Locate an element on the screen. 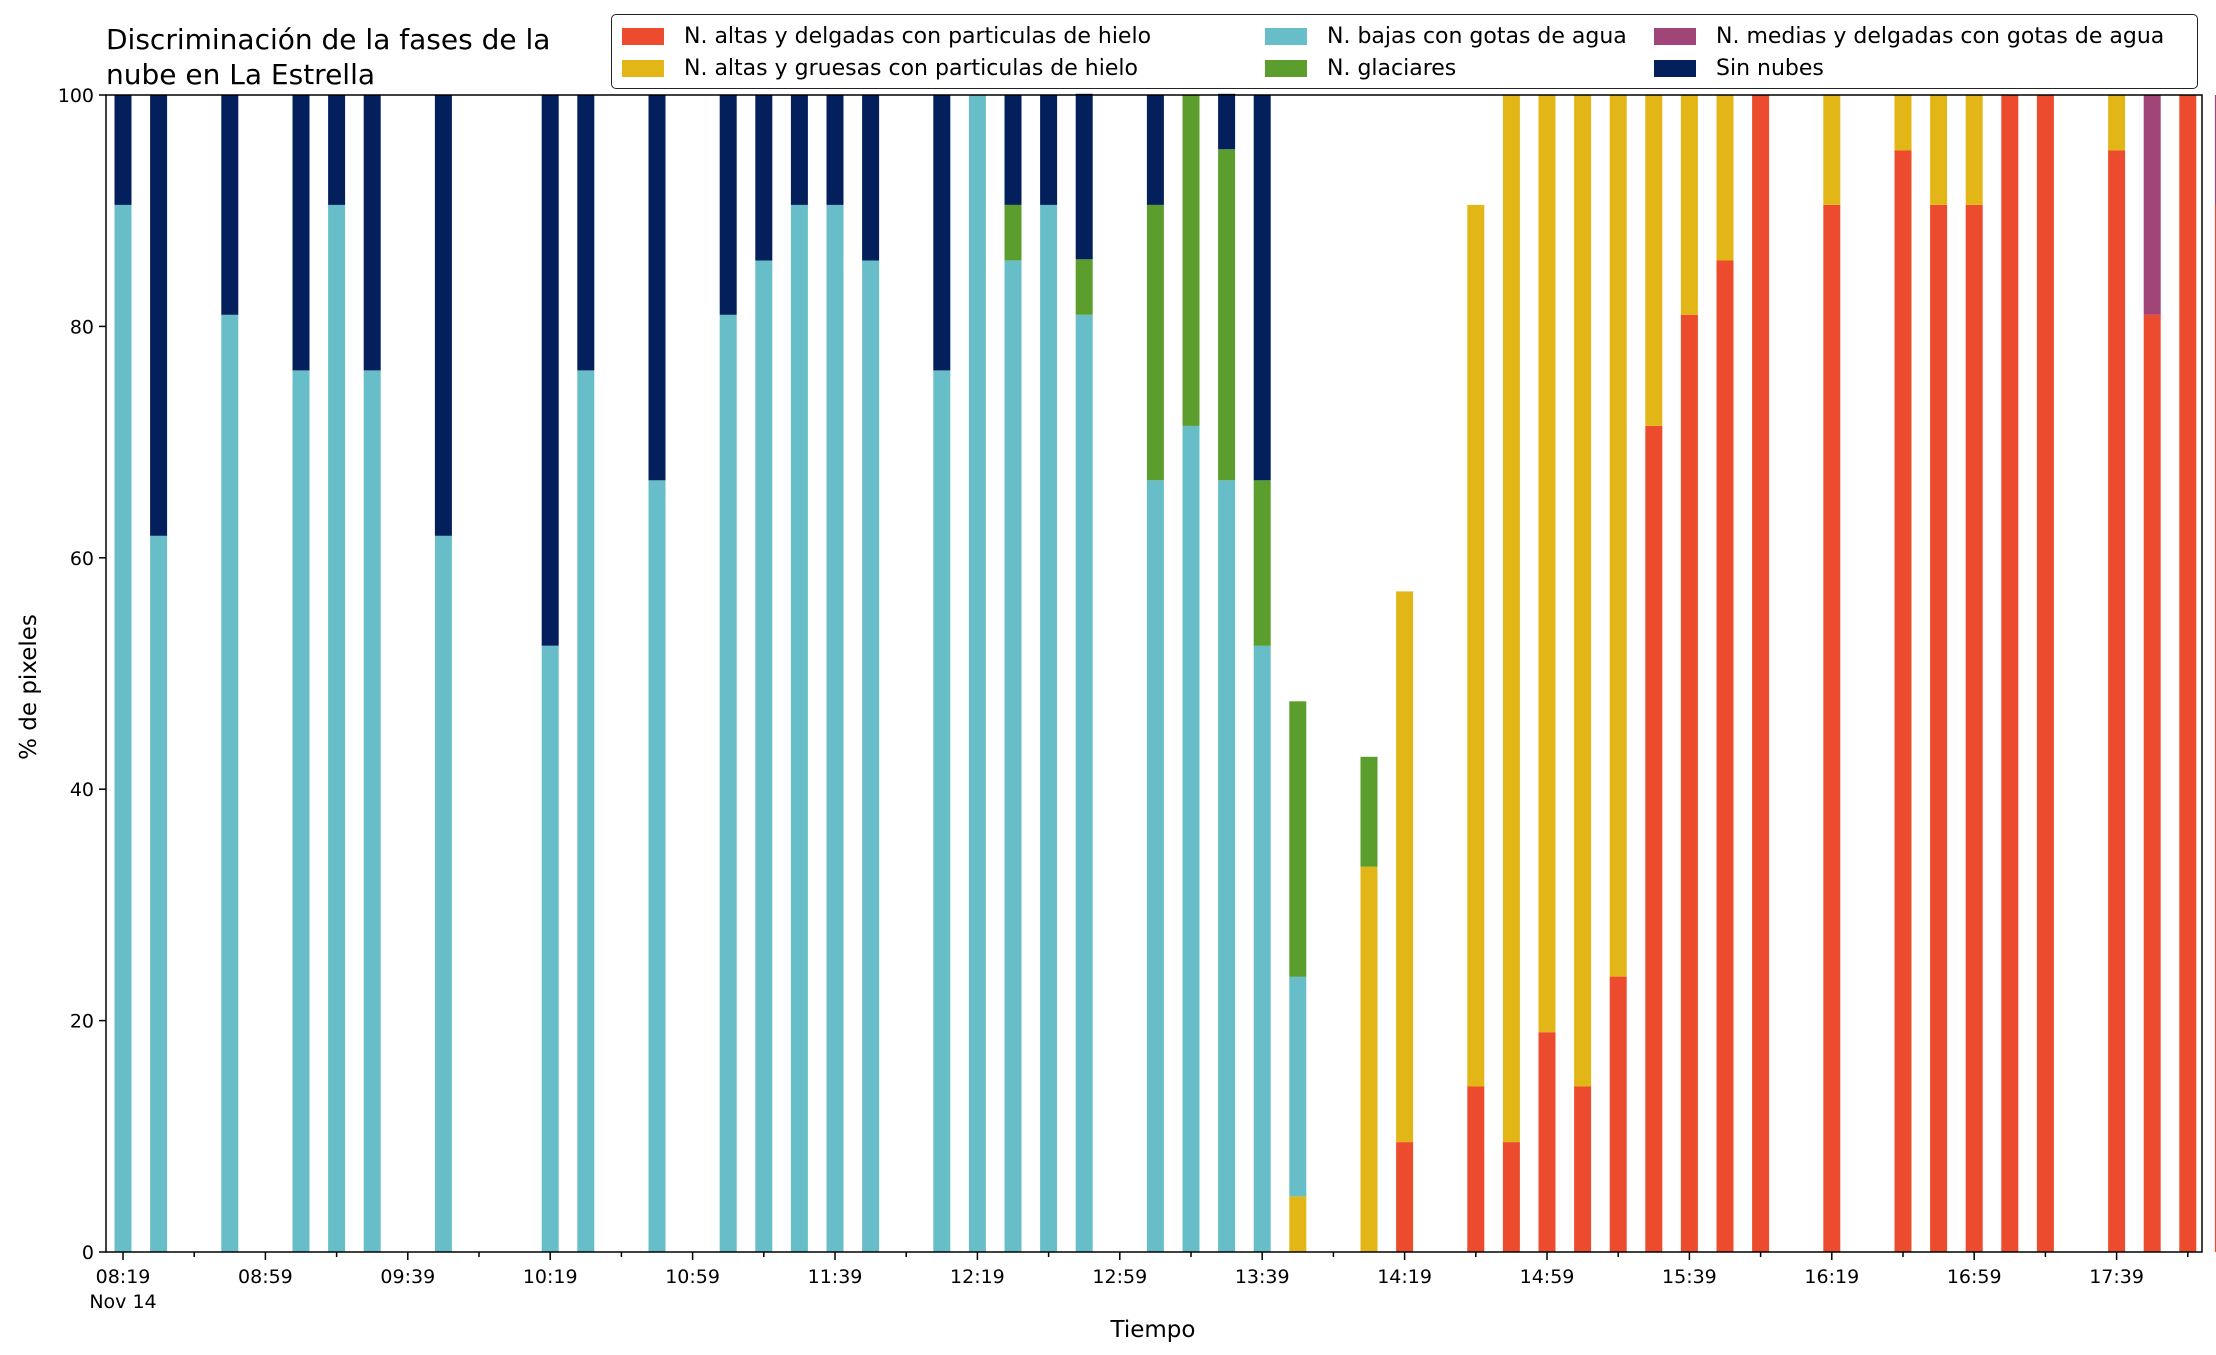 The width and height of the screenshot is (2216, 1355). x-tick-label: 17:39 is located at coordinates (2116, 1277).